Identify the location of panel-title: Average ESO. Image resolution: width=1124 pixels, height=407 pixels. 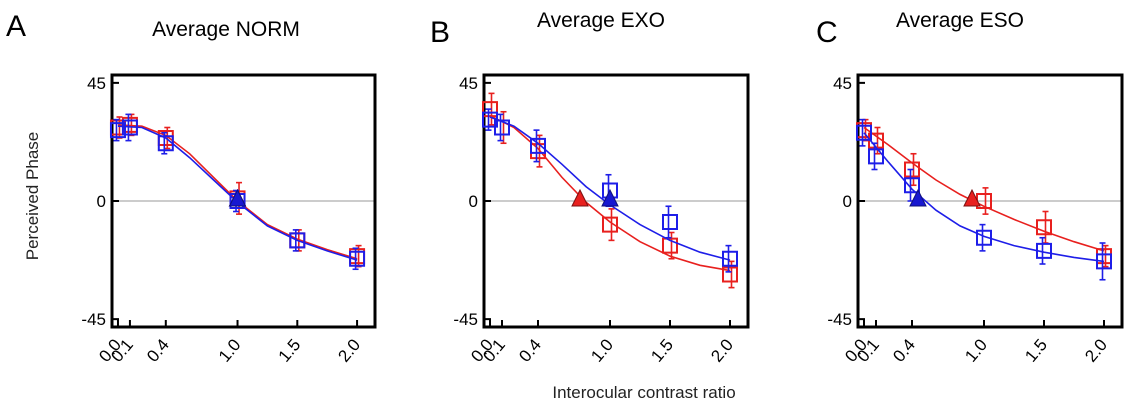
(960, 20).